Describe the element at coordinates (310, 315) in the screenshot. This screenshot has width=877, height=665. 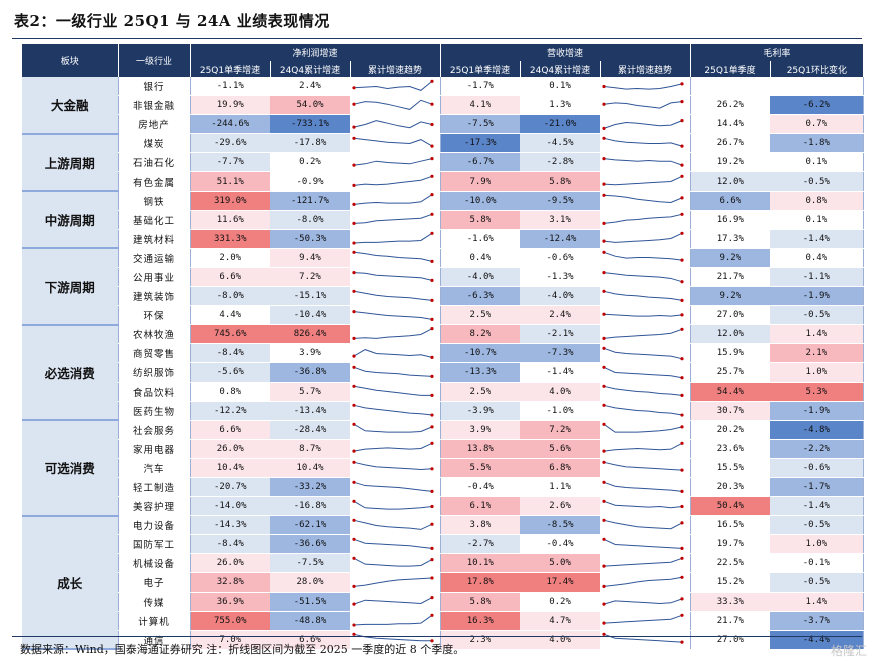
I see `profit-cum-growth: -10.4%` at that location.